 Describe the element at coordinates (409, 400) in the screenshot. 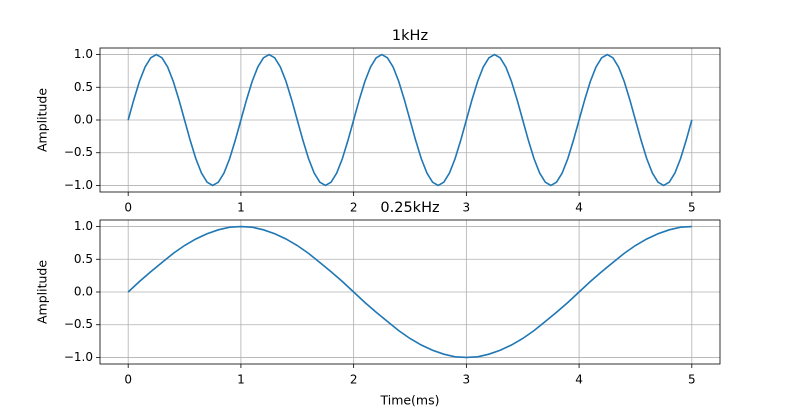

I see `x-axis-label: Time(ms)` at that location.